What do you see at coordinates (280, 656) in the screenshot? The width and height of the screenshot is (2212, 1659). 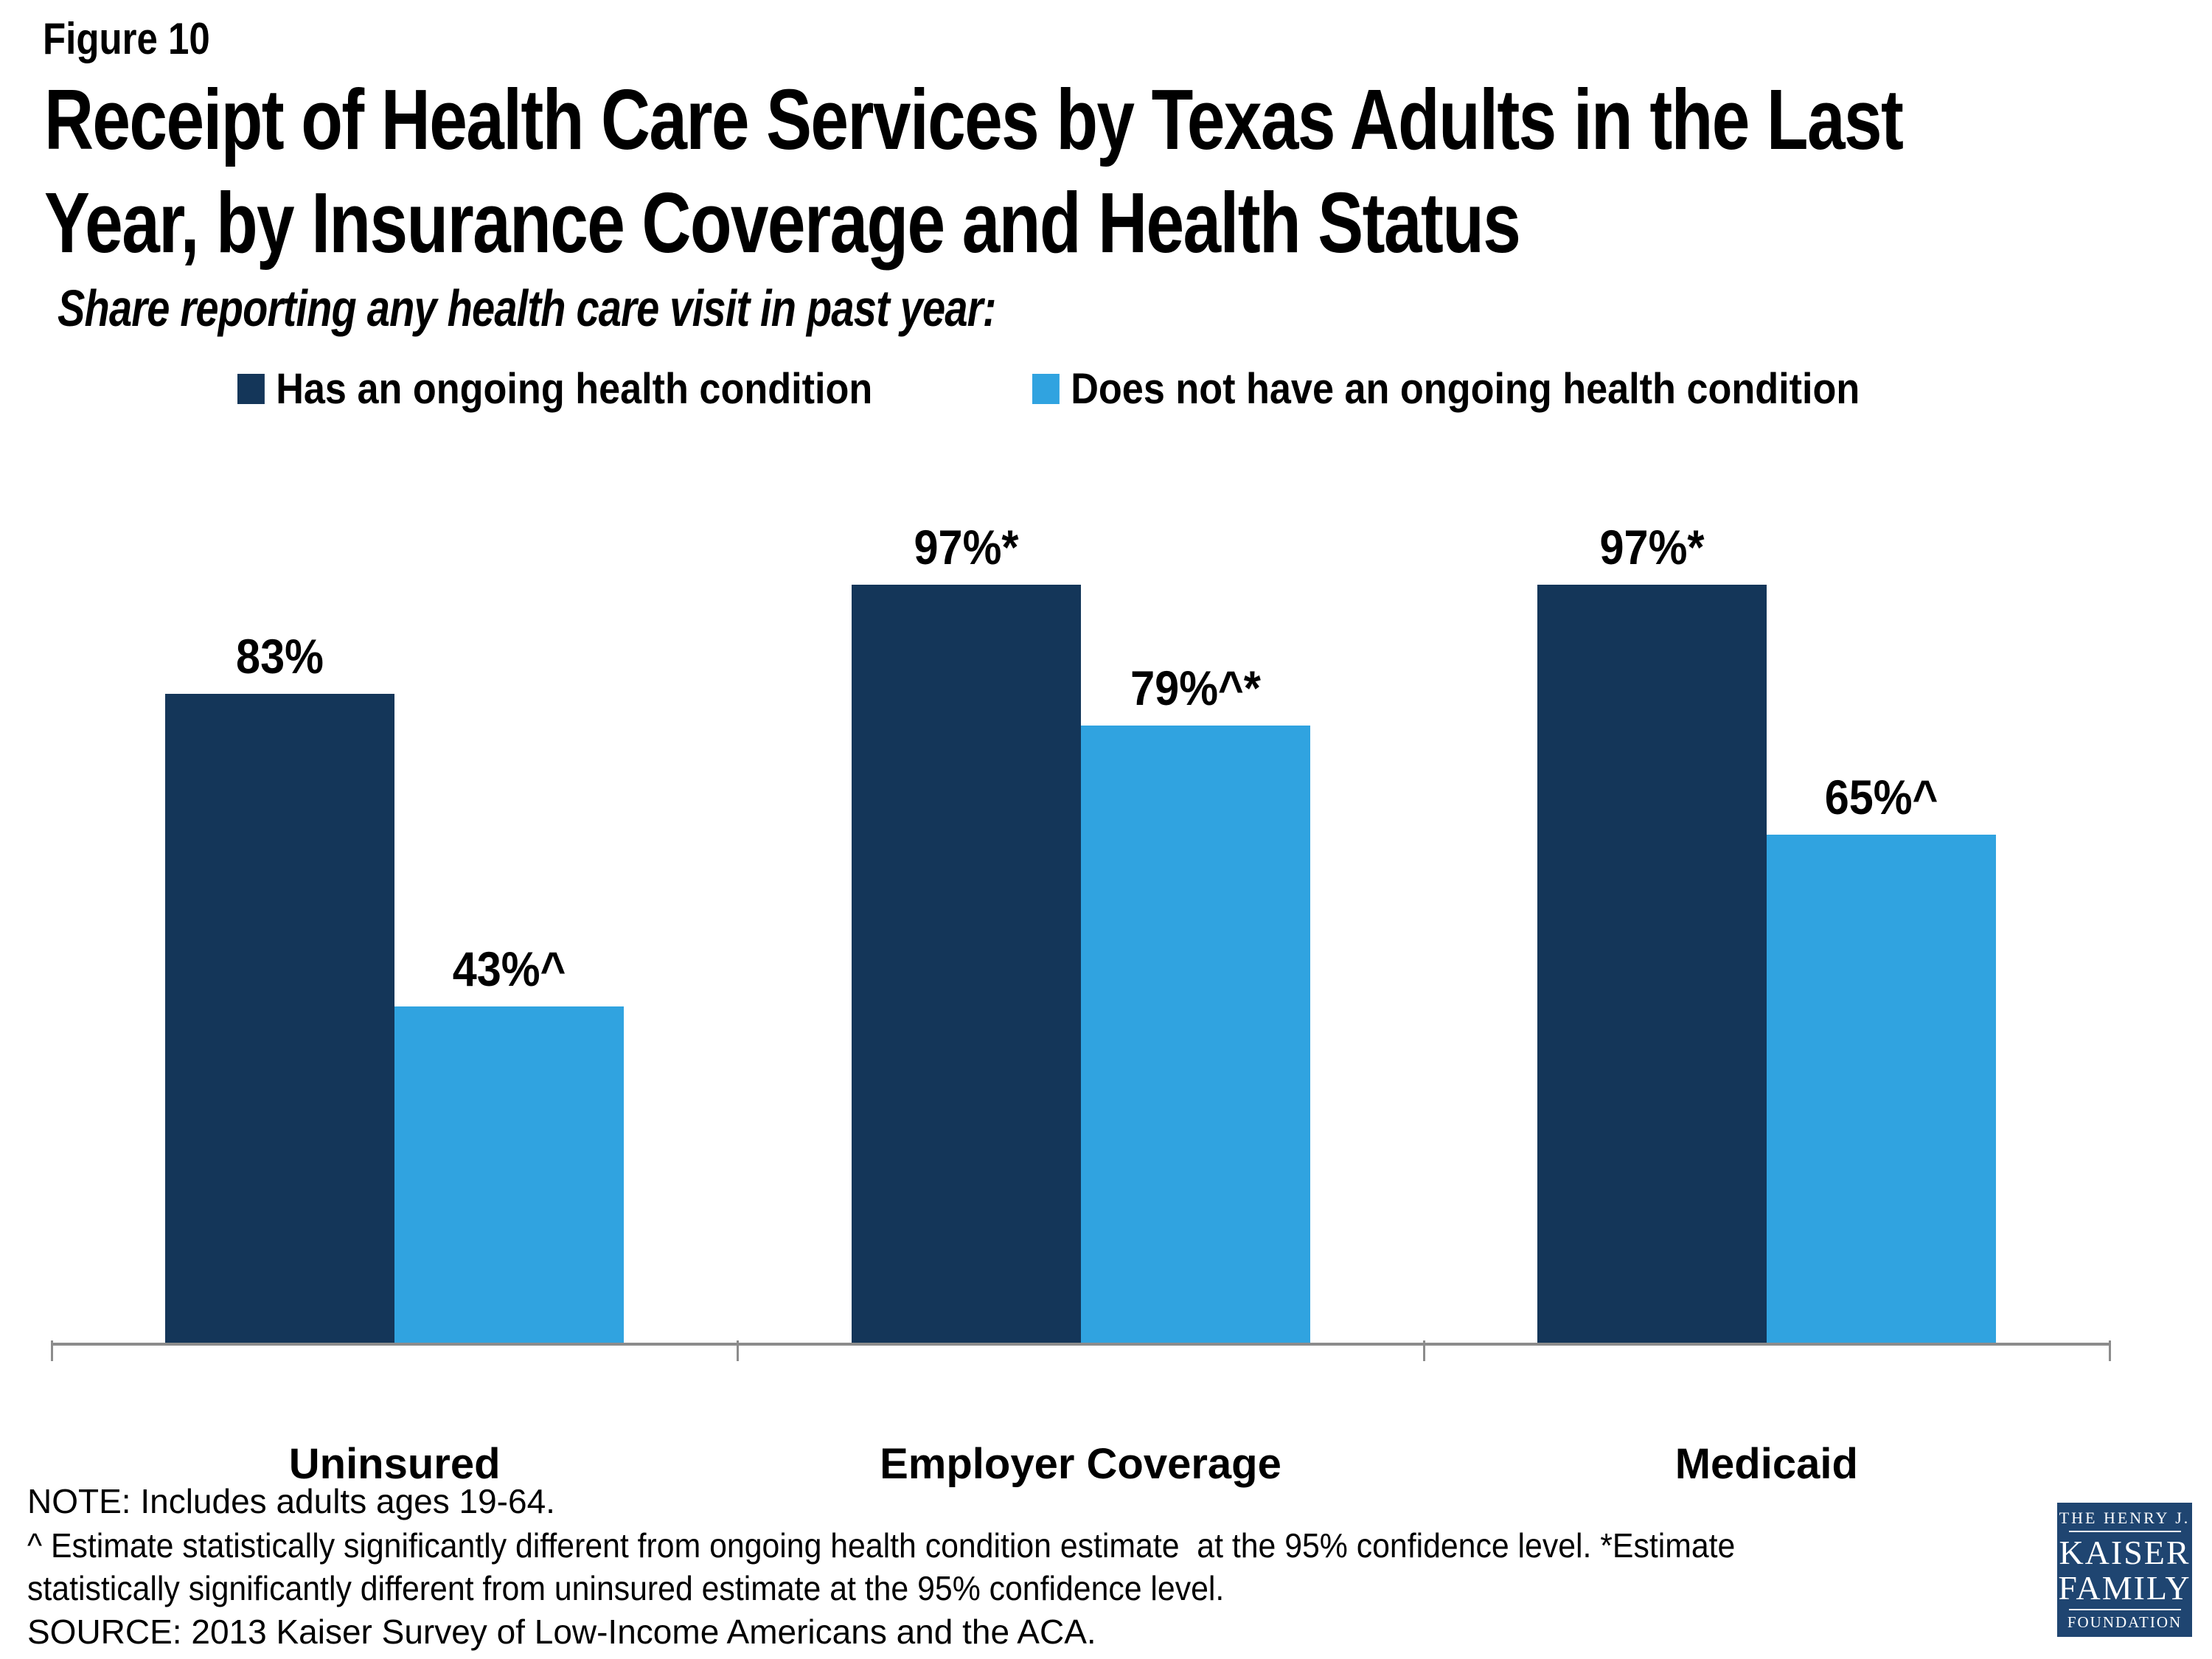 I see `bar-value-uninsured-ongoing: 83%` at bounding box center [280, 656].